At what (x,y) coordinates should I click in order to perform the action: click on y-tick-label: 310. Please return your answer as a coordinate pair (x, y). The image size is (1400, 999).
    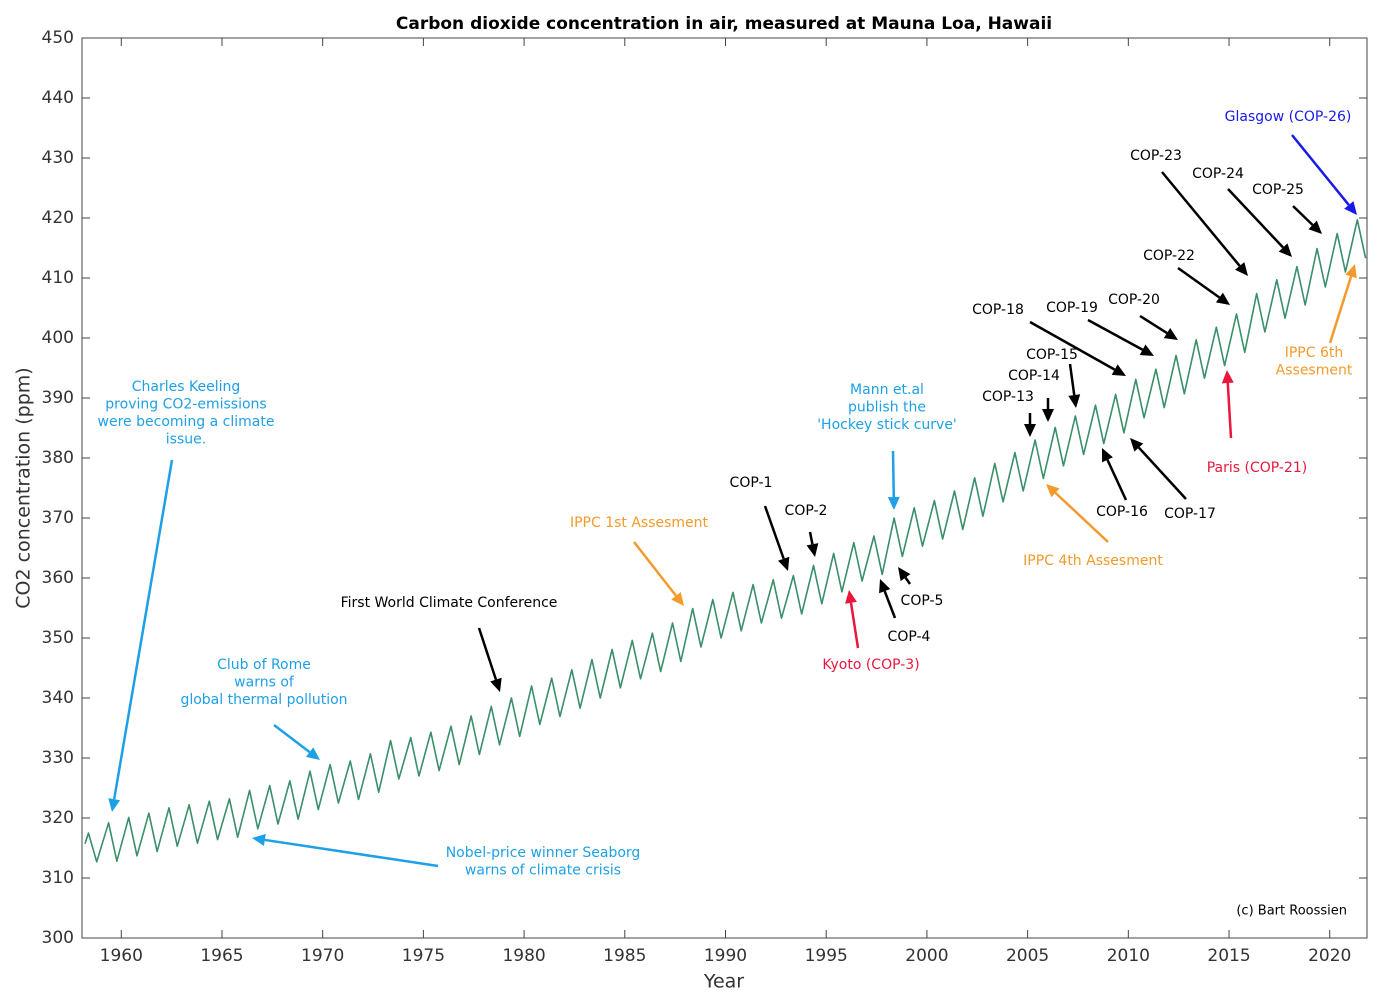
    Looking at the image, I should click on (58, 878).